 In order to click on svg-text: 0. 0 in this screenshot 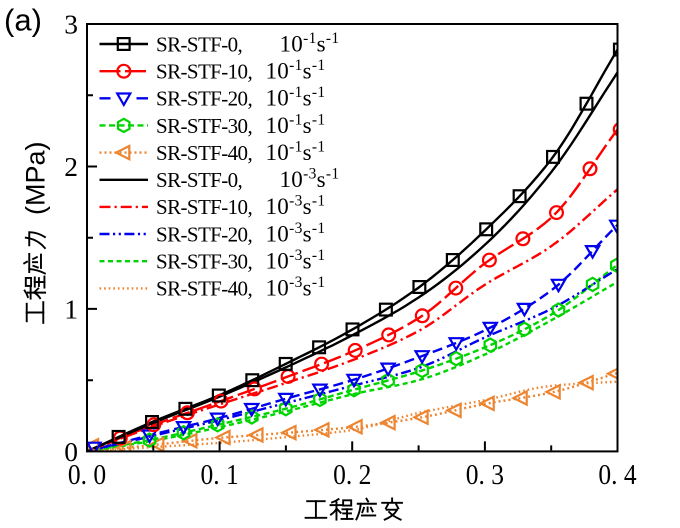, I will do `click(87, 475)`.